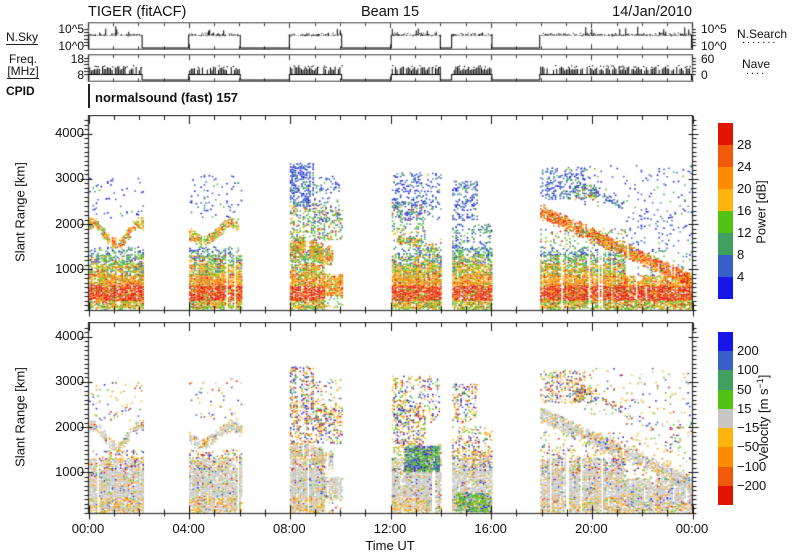  I want to click on nsky-tick-bottom: 10^0, so click(71, 46).